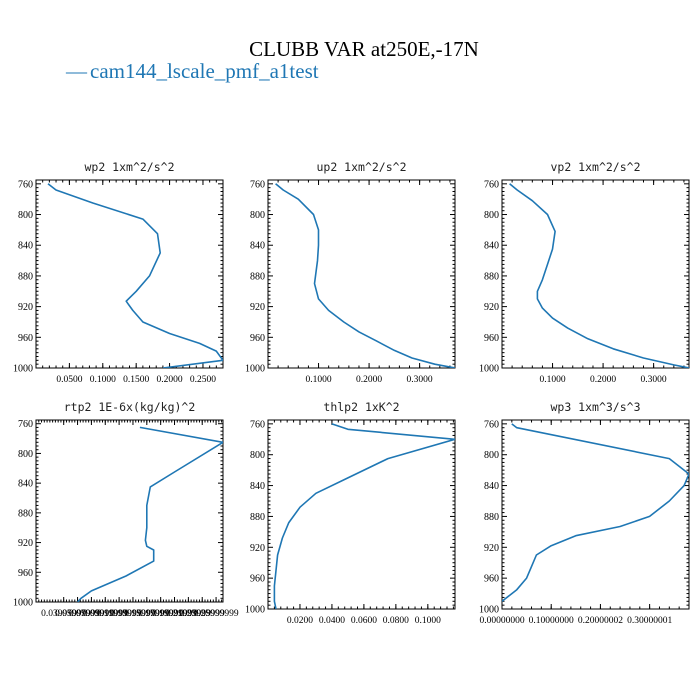 The height and width of the screenshot is (700, 700). Describe the element at coordinates (129, 167) in the screenshot. I see `panel-title: wp2 1xm^2/s^2` at that location.